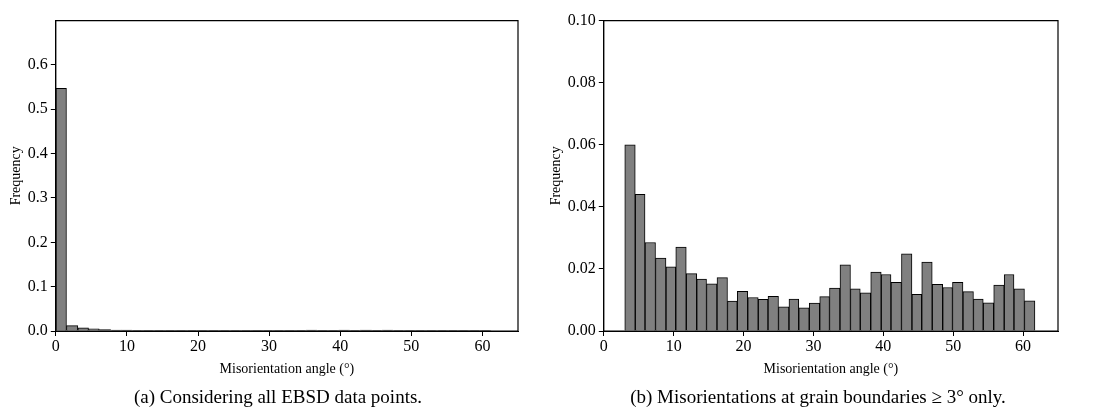  I want to click on y-tick-label: 0.06, so click(581, 143).